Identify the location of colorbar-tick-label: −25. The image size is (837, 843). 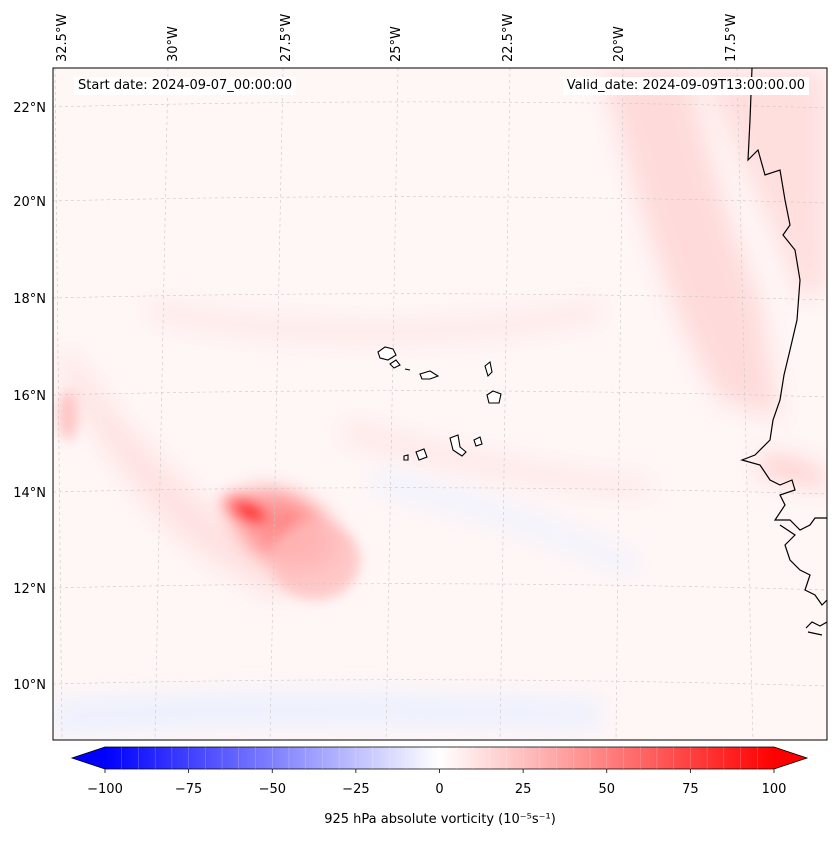
(355, 789).